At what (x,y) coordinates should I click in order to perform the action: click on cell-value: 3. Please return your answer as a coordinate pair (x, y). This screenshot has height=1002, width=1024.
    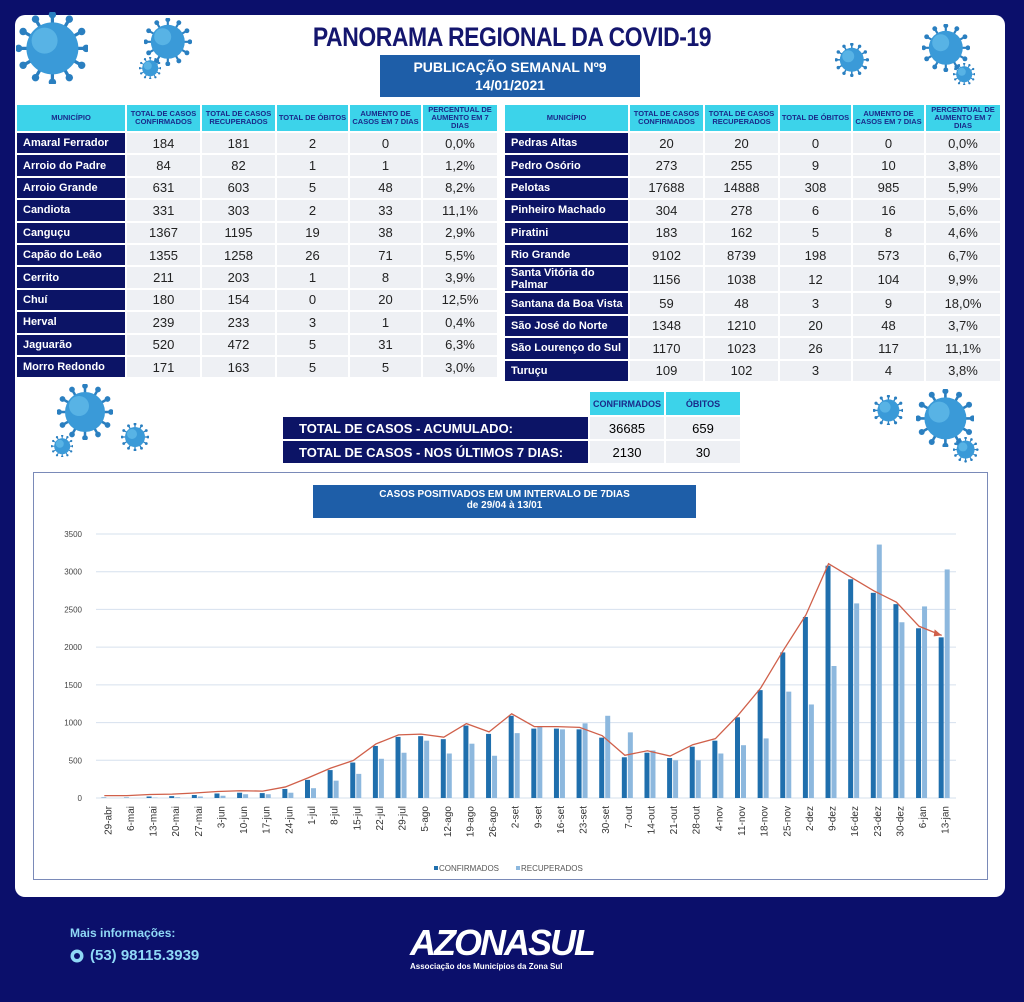
    Looking at the image, I should click on (815, 370).